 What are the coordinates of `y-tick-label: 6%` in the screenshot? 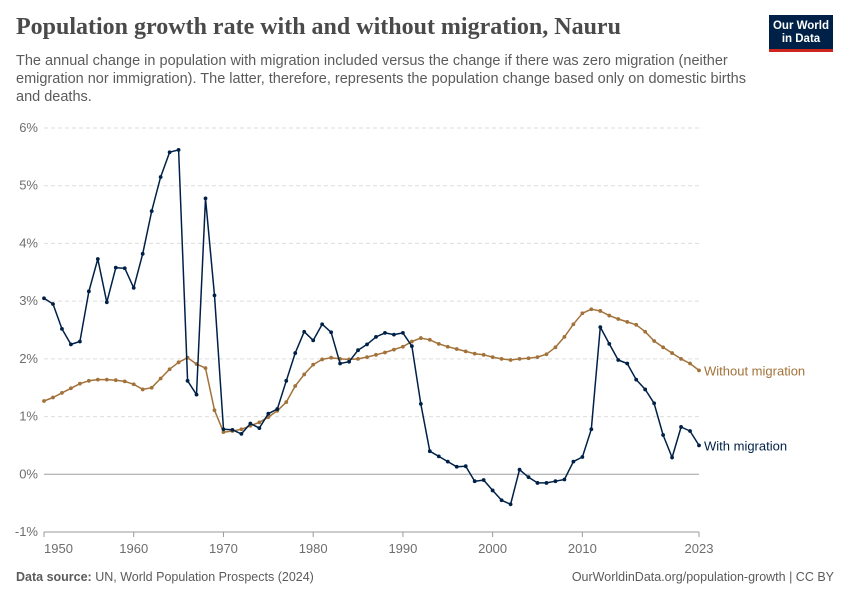 It's located at (28, 127).